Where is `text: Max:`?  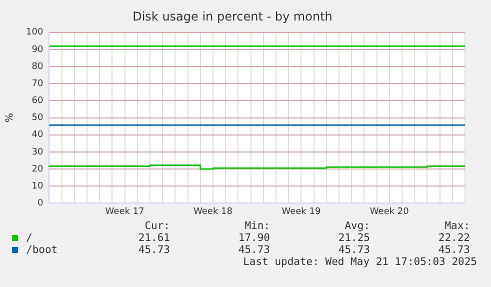
text: Max: is located at coordinates (457, 226).